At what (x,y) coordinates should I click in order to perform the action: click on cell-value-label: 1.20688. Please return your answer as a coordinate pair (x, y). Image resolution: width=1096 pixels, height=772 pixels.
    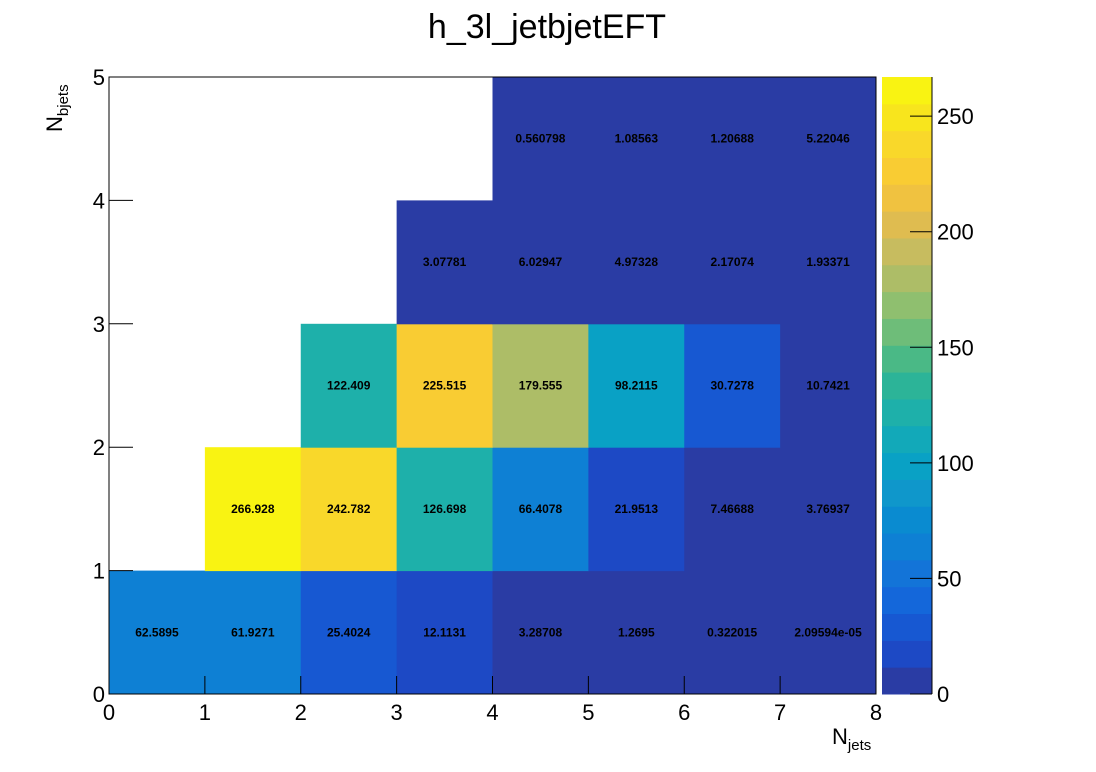
    Looking at the image, I should click on (732, 139).